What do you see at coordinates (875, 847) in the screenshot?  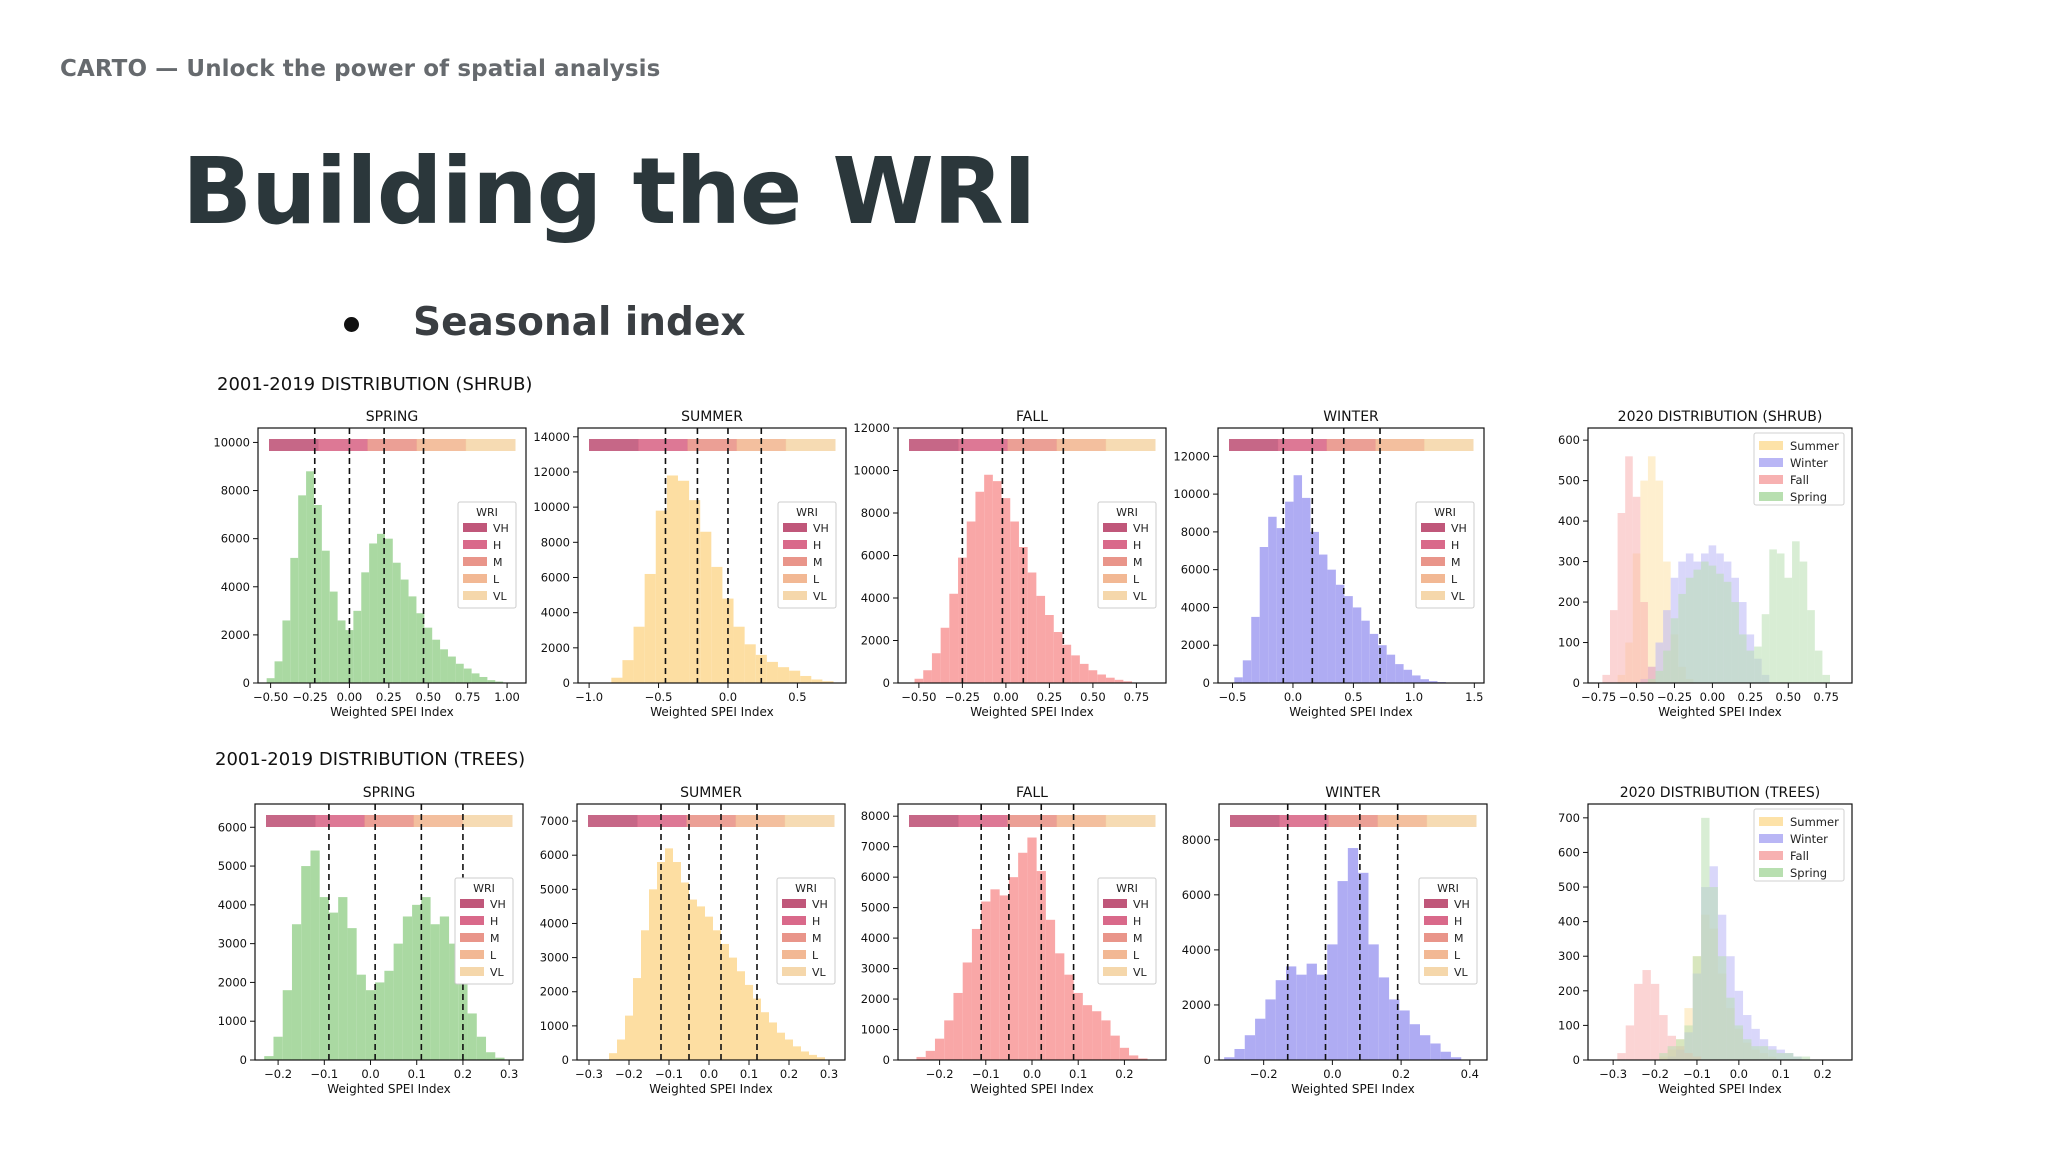 I see `y-tick-label: 7000` at bounding box center [875, 847].